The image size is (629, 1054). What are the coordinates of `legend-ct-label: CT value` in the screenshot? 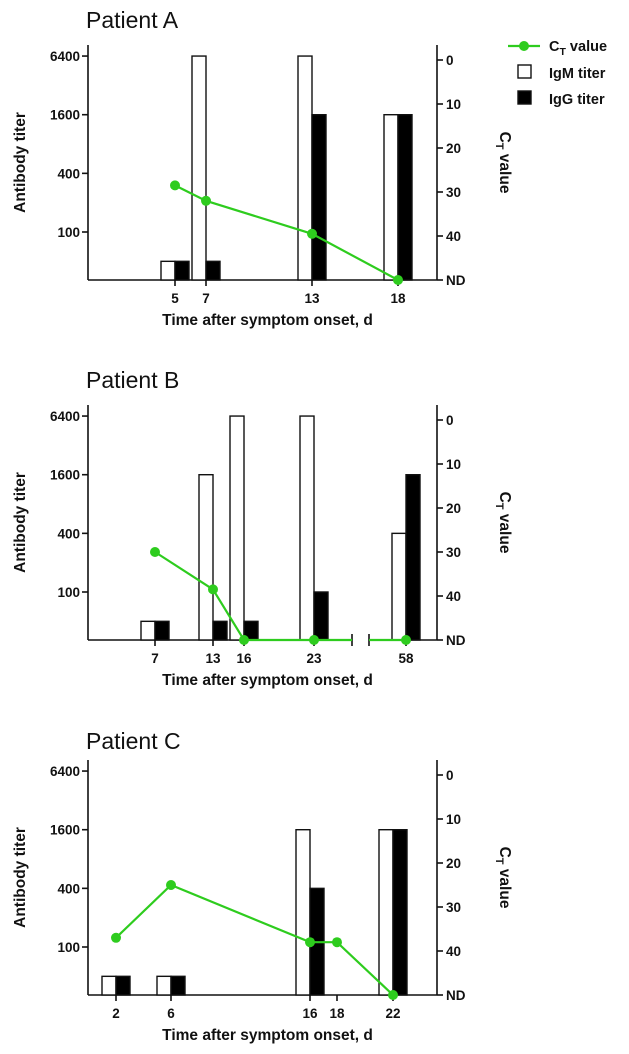 It's located at (578, 48).